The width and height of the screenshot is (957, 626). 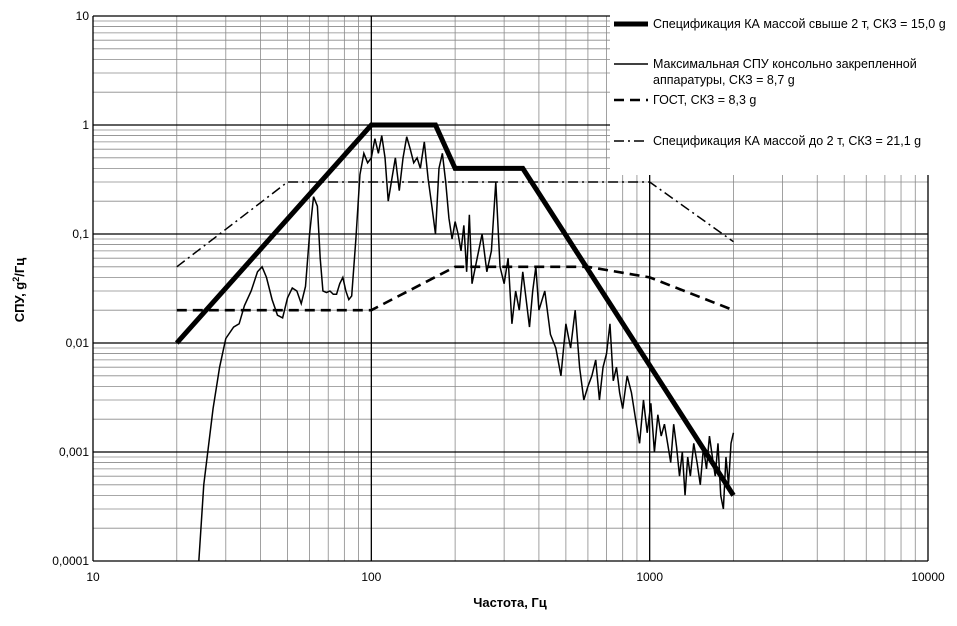 What do you see at coordinates (93, 577) in the screenshot?
I see `x-tick-label: 10` at bounding box center [93, 577].